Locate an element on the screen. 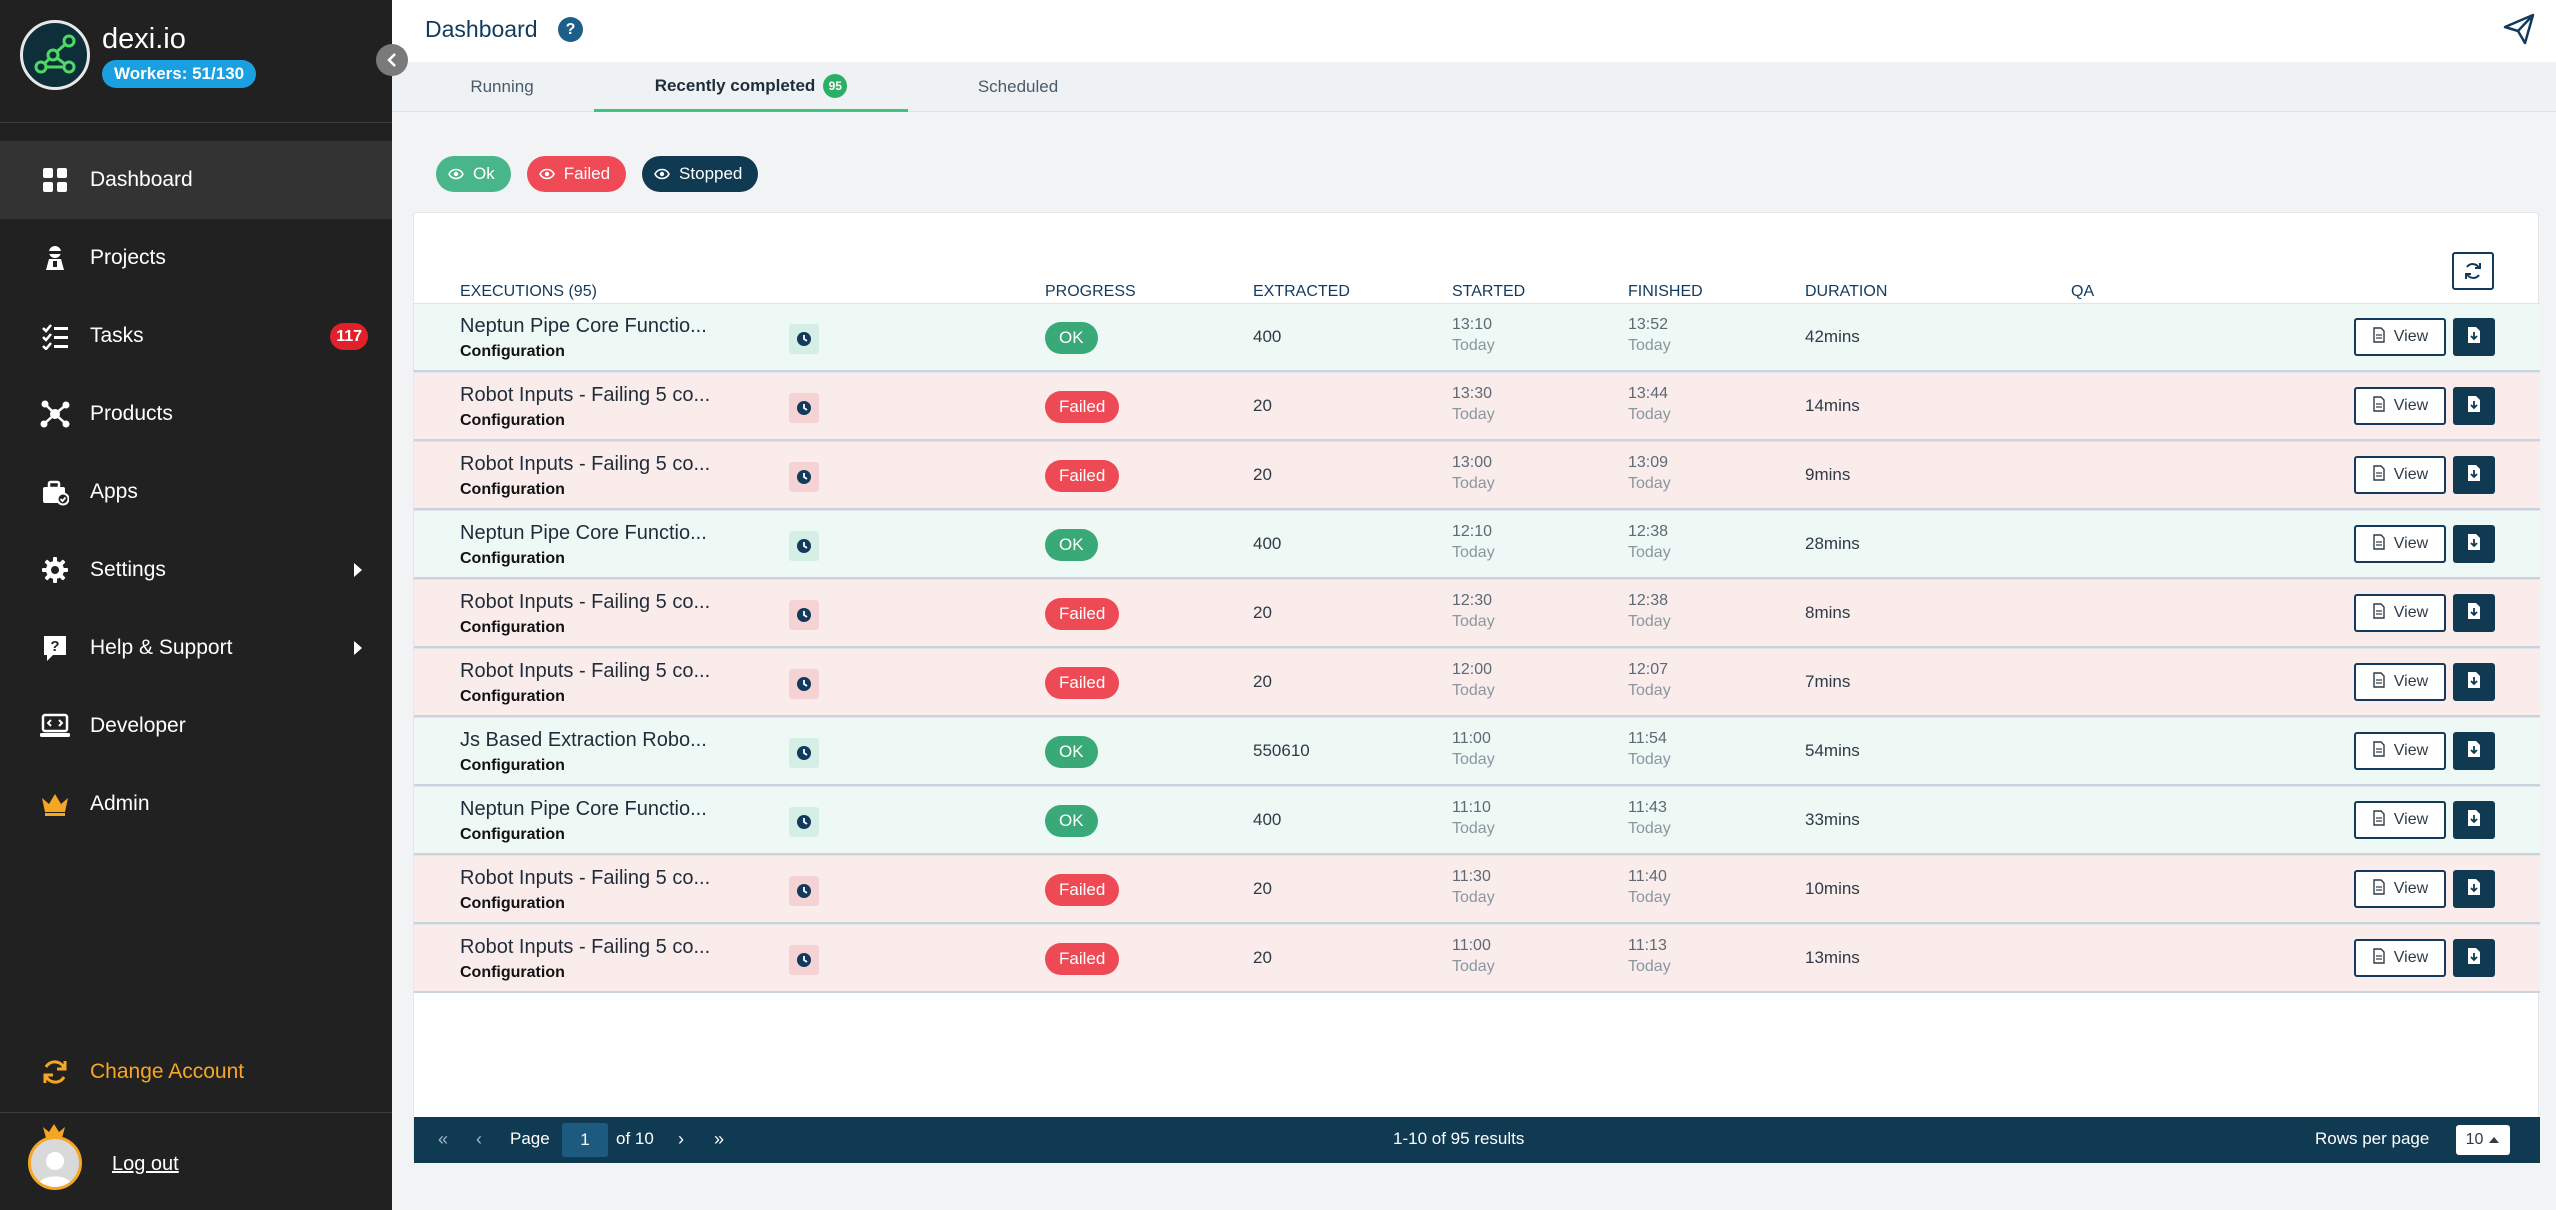 This screenshot has height=1210, width=2556. next-page-button: › is located at coordinates (681, 1139).